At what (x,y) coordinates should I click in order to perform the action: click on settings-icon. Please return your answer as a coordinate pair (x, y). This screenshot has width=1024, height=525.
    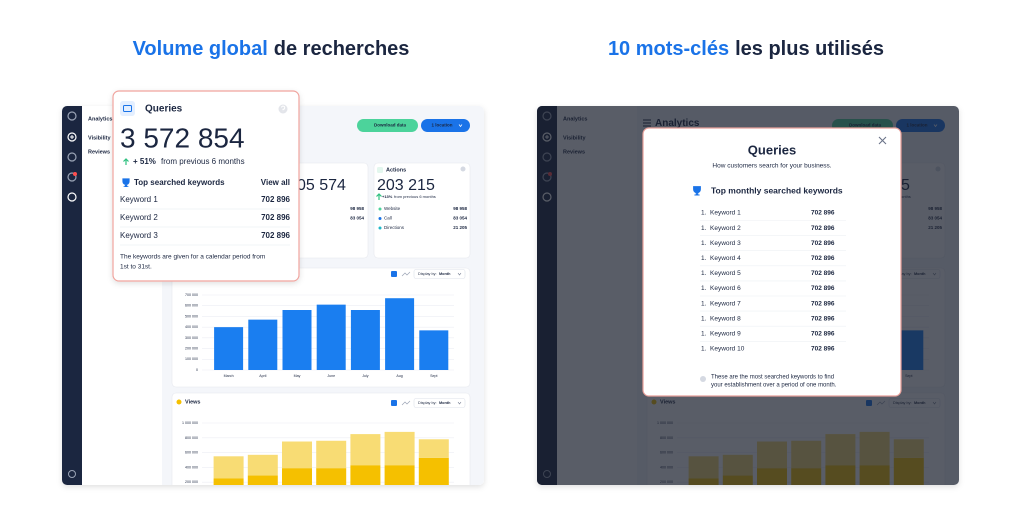
    Looking at the image, I should click on (72, 474).